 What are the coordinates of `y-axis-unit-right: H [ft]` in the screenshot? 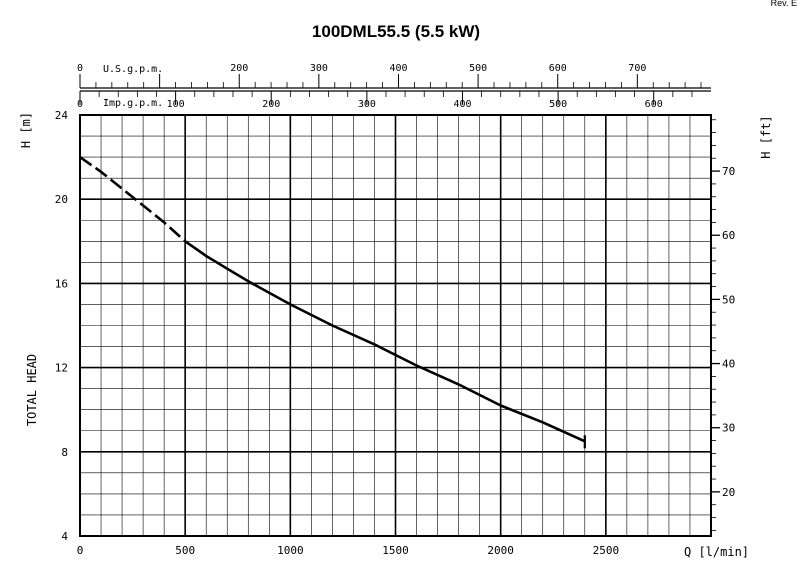 It's located at (766, 136).